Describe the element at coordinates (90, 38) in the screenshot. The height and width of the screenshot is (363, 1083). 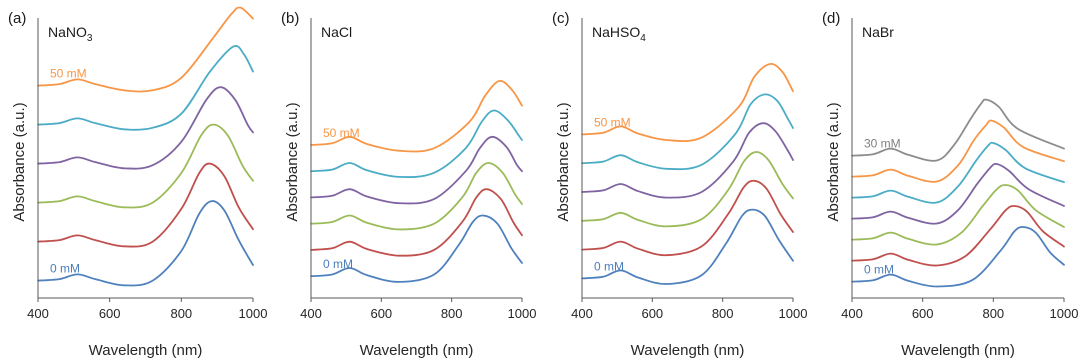
I see `salt-subscript: 3` at that location.